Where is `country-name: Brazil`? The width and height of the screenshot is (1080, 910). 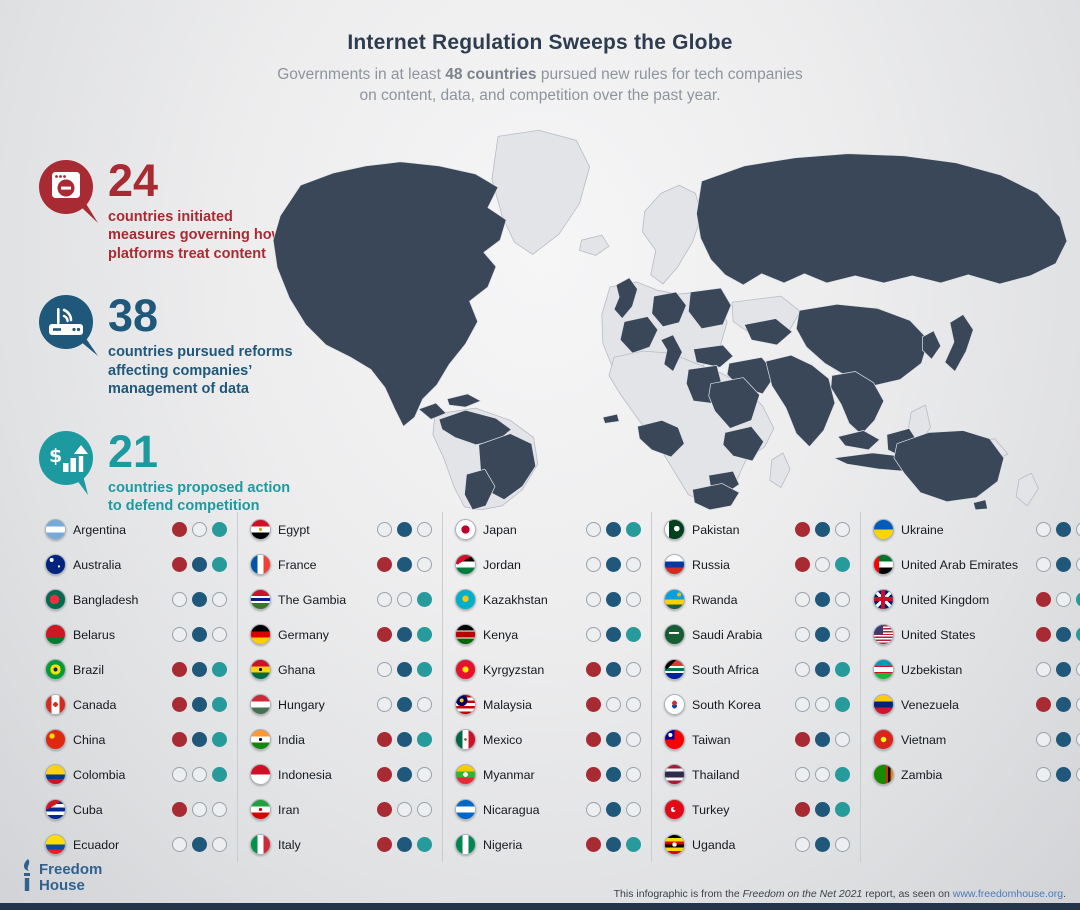 country-name: Brazil is located at coordinates (88, 669).